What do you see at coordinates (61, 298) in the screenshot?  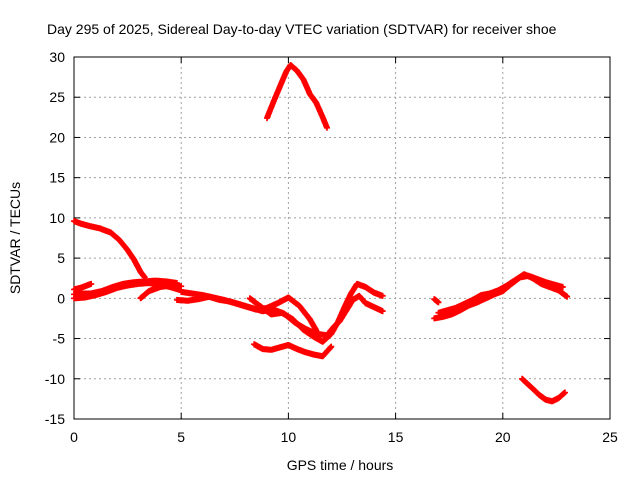 I see `y-tick-label: 0` at bounding box center [61, 298].